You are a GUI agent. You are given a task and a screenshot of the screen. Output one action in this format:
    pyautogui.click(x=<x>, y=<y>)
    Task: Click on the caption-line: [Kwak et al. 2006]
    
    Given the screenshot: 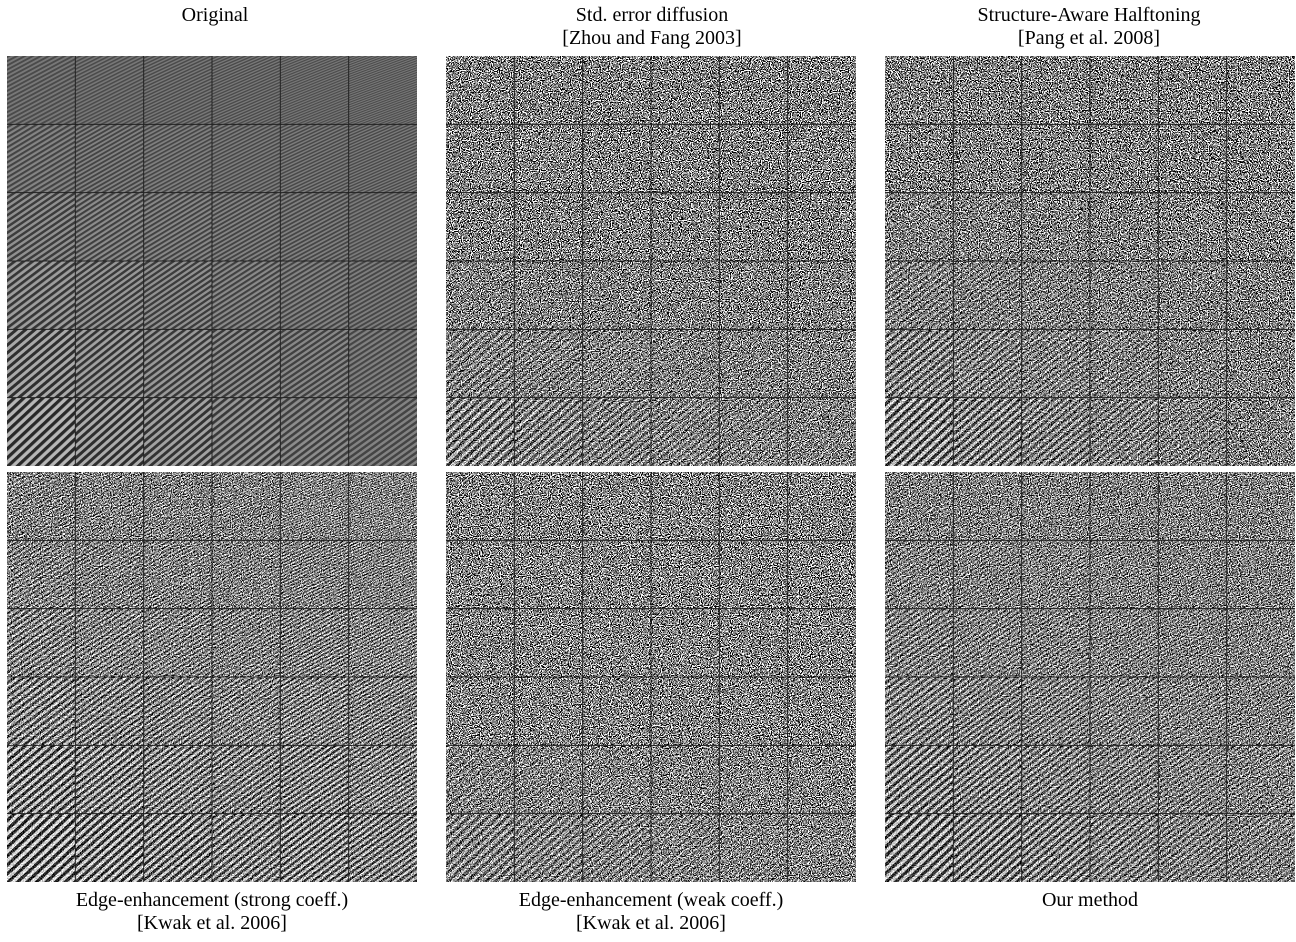 What is the action you would take?
    pyautogui.click(x=212, y=923)
    